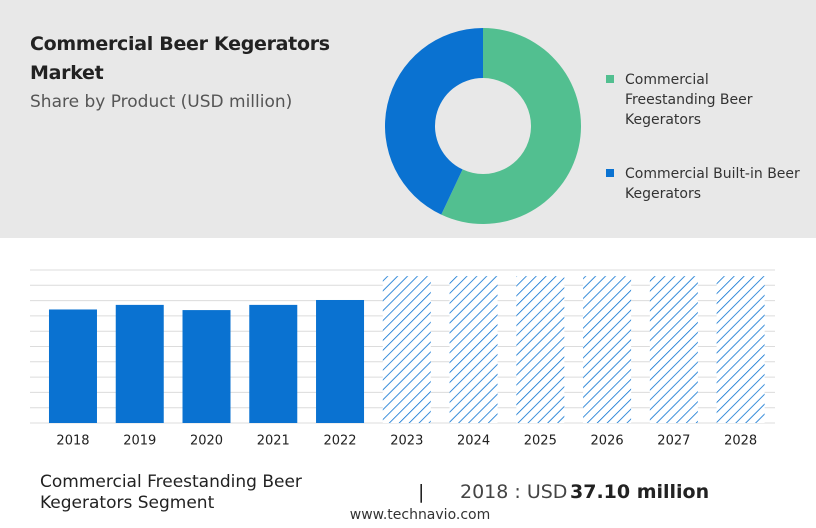  I want to click on title: Commercial Beer Kegerators Market, so click(180, 58).